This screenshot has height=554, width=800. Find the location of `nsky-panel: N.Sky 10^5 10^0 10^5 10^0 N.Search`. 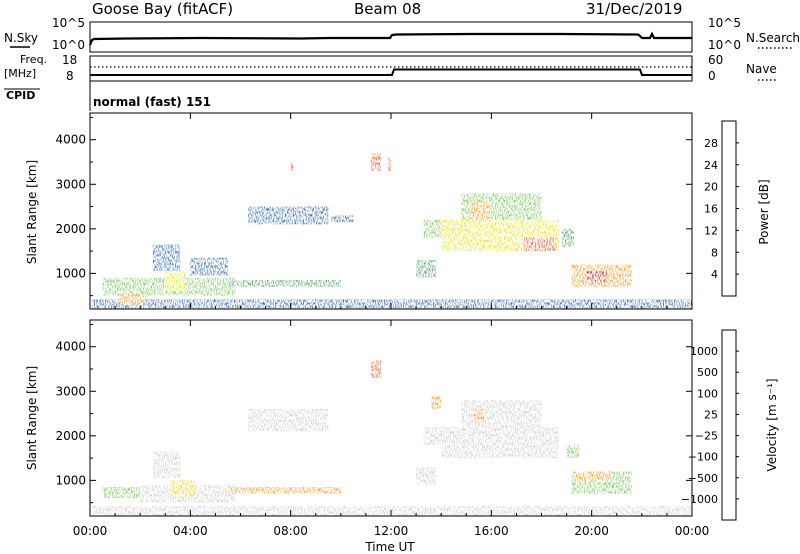

nsky-panel: N.Sky 10^5 10^0 10^5 10^0 N.Search is located at coordinates (402, 34).